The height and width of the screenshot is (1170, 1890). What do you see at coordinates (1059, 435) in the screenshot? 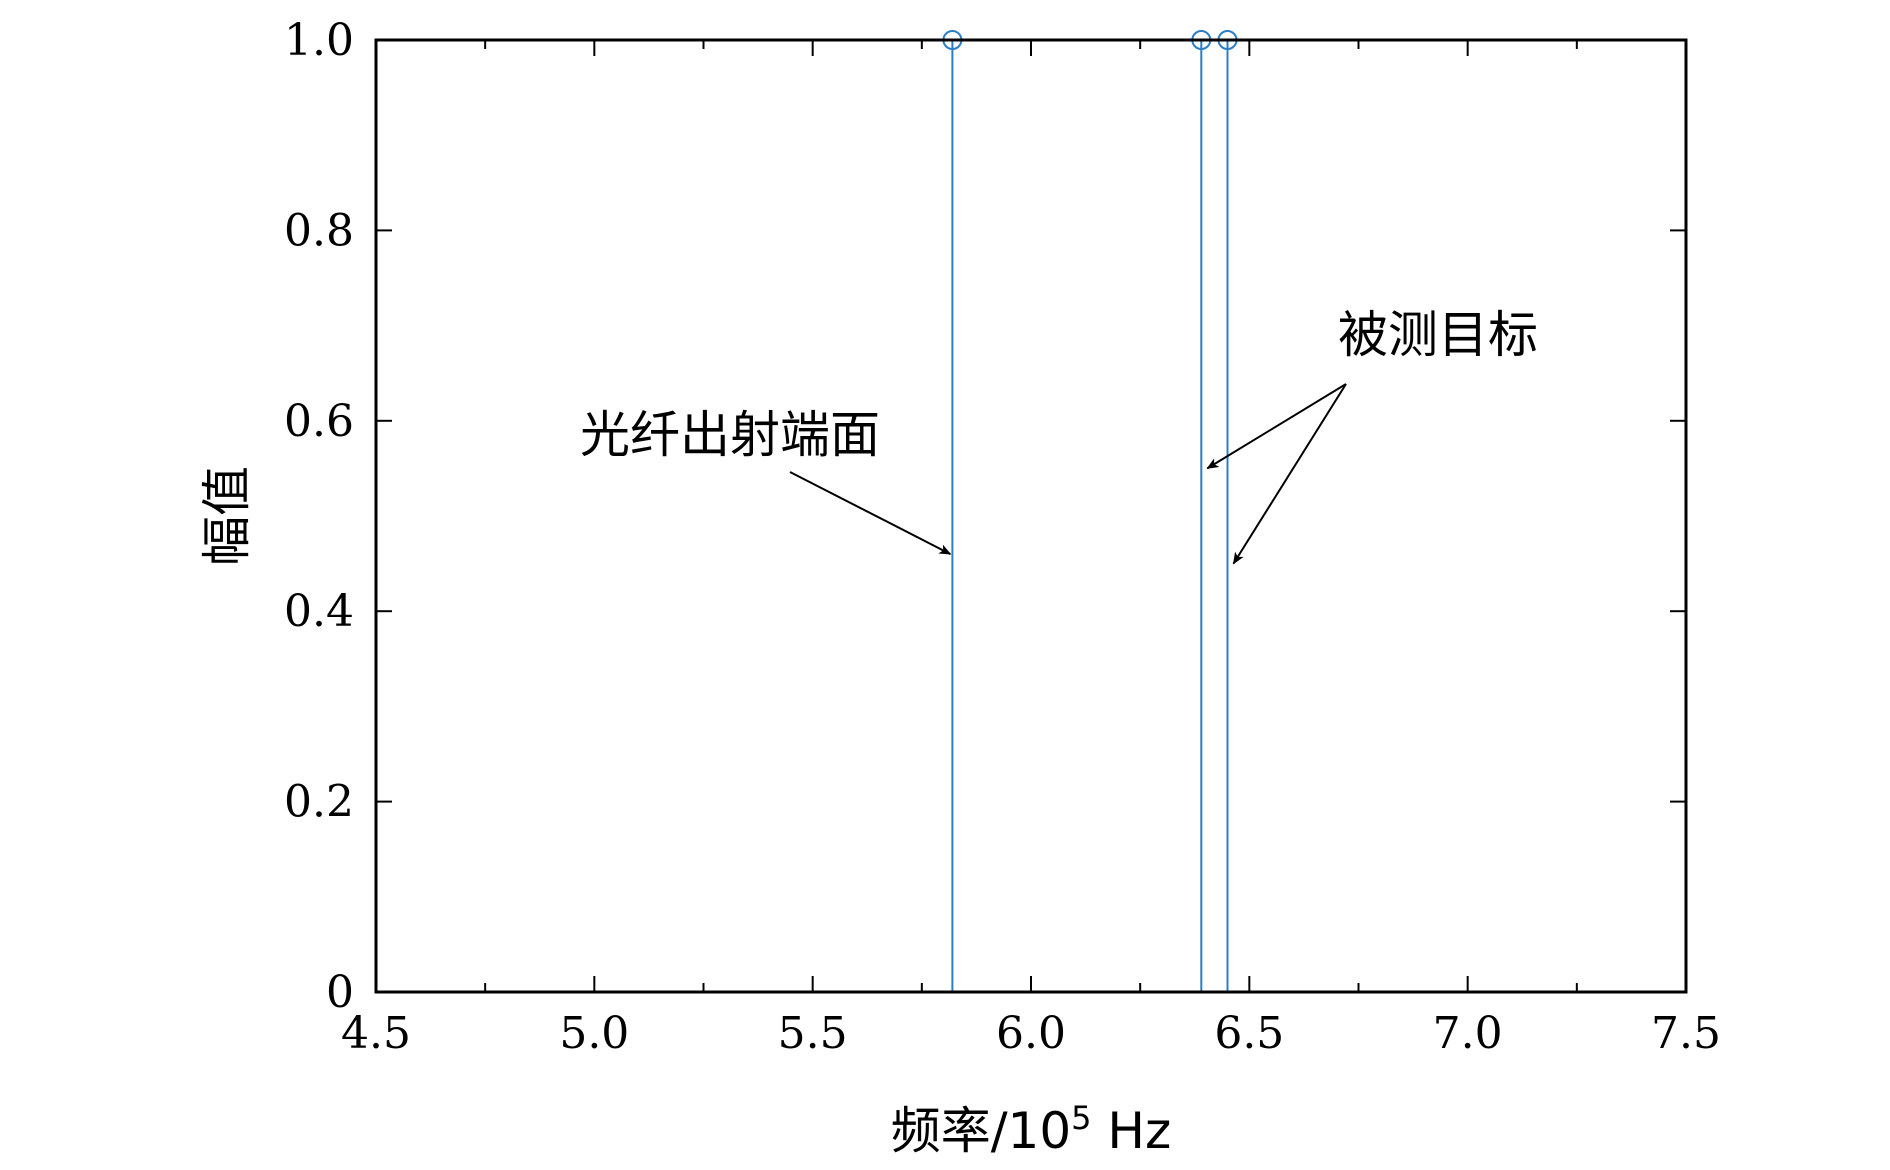
I see `annotations: 光纤出射端面 被测目标` at bounding box center [1059, 435].